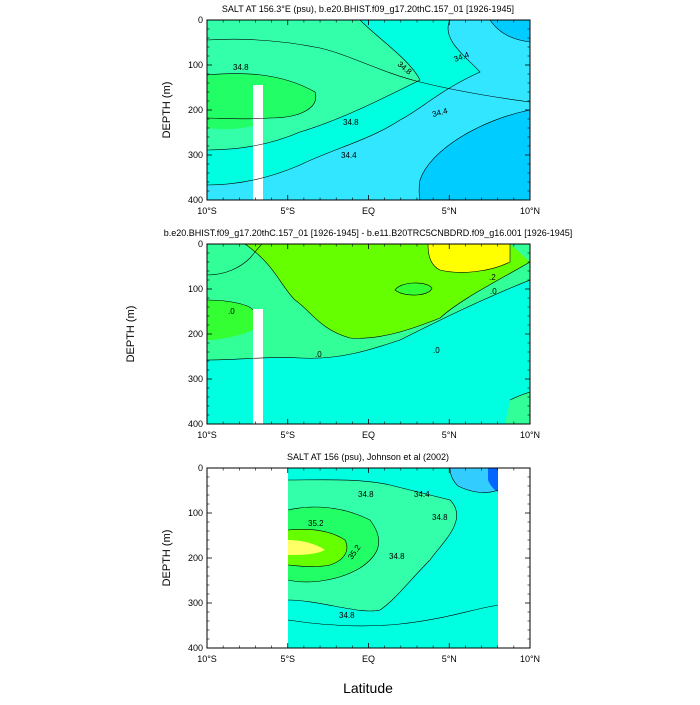 The image size is (700, 705). Describe the element at coordinates (368, 688) in the screenshot. I see `panel-3-xlabel: Latitude` at that location.